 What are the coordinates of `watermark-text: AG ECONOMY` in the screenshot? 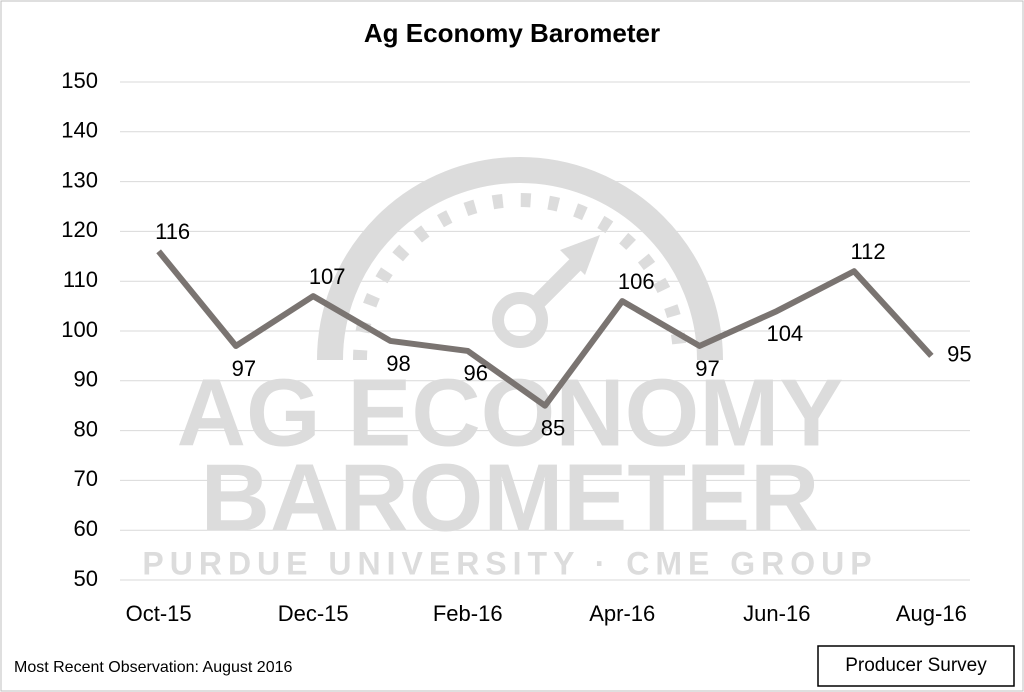 It's located at (510, 412).